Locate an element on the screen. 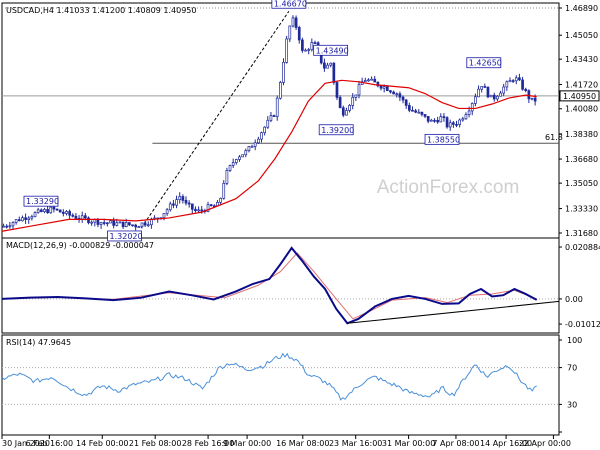 Image resolution: width=600 pixels, height=450 pixels. x-tick-label: 14 Apr 16:00 is located at coordinates (506, 443).